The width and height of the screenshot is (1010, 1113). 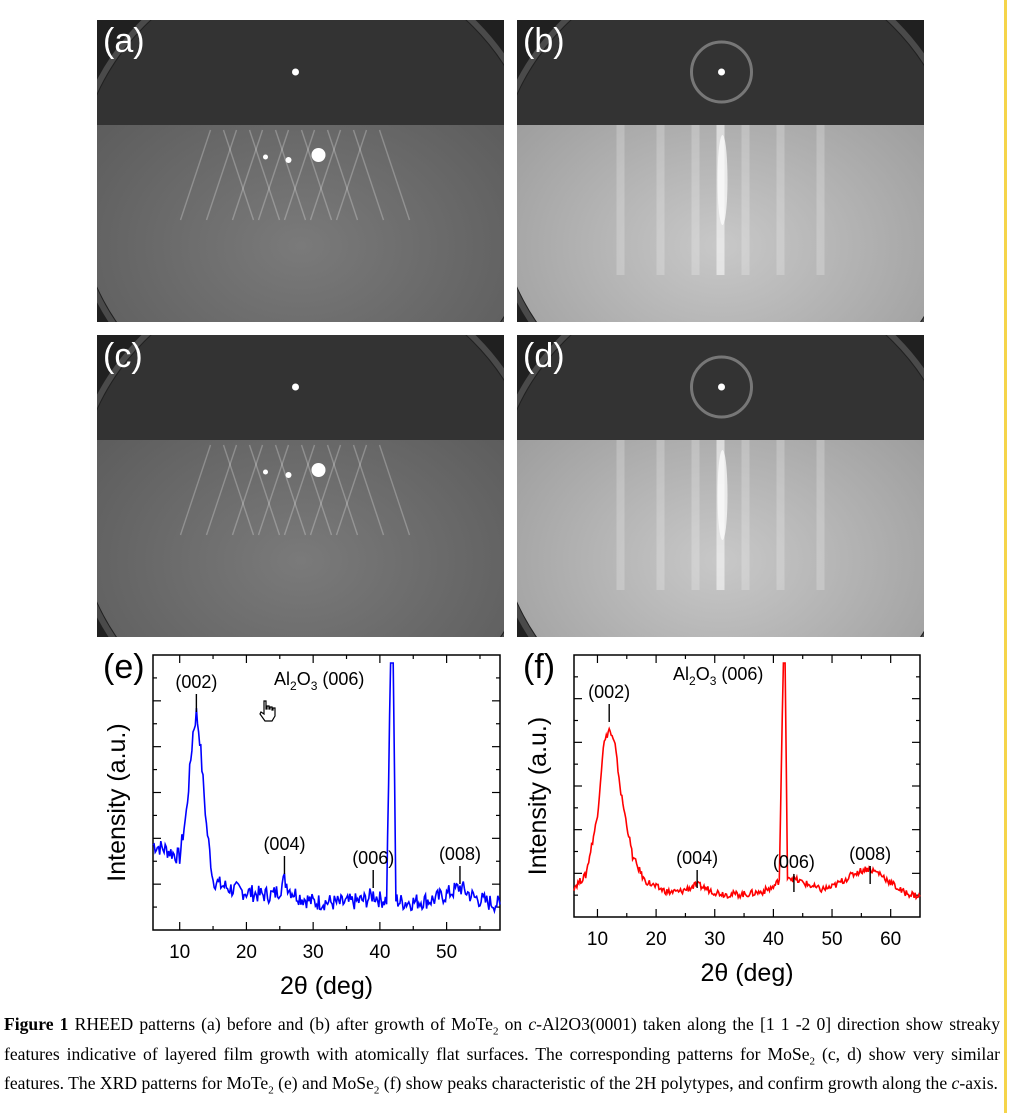 I want to click on caption-figure-number: Figure 1, so click(x=36, y=1024).